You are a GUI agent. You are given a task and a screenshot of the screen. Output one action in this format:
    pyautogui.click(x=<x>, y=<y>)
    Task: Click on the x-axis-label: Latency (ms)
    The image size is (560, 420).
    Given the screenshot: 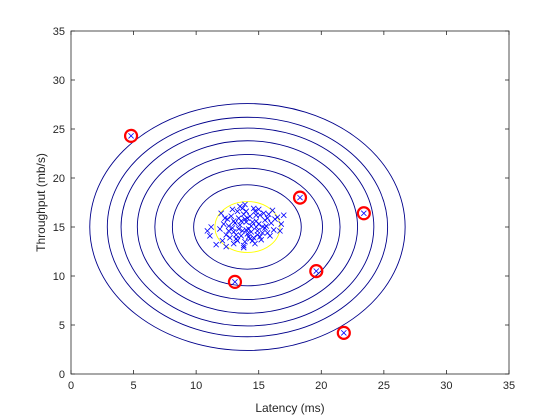 What is the action you would take?
    pyautogui.click(x=289, y=408)
    